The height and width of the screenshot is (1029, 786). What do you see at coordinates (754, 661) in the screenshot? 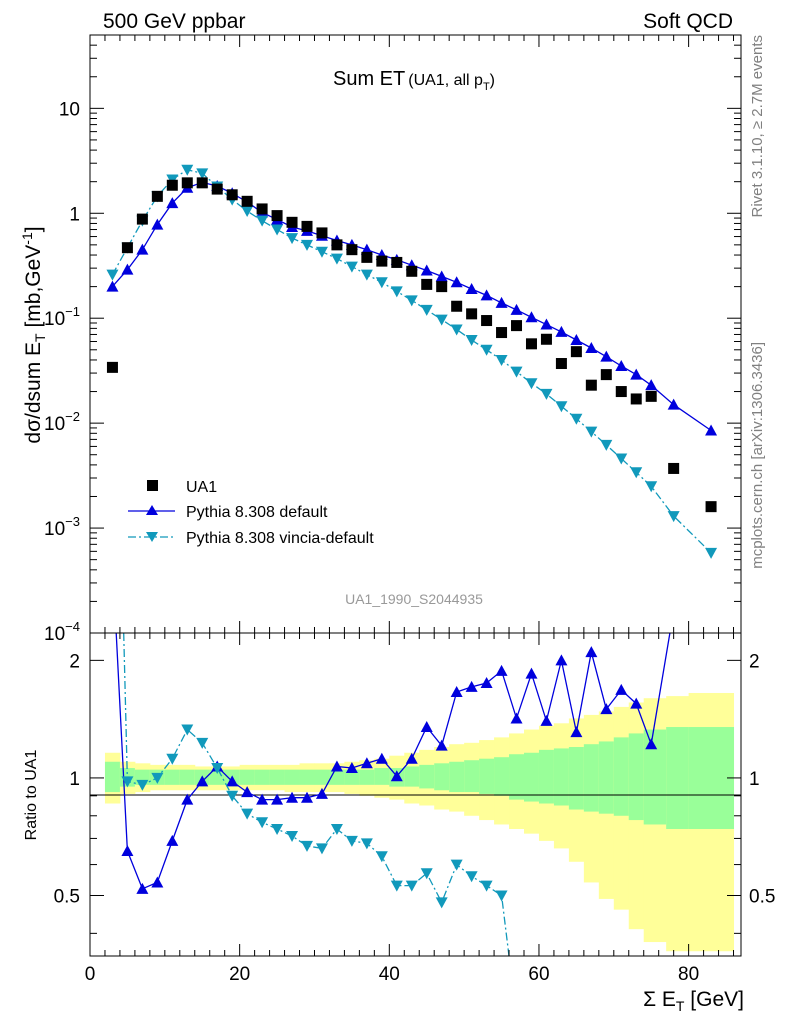
I see `ratio-y-tick-label-right: 2` at bounding box center [754, 661].